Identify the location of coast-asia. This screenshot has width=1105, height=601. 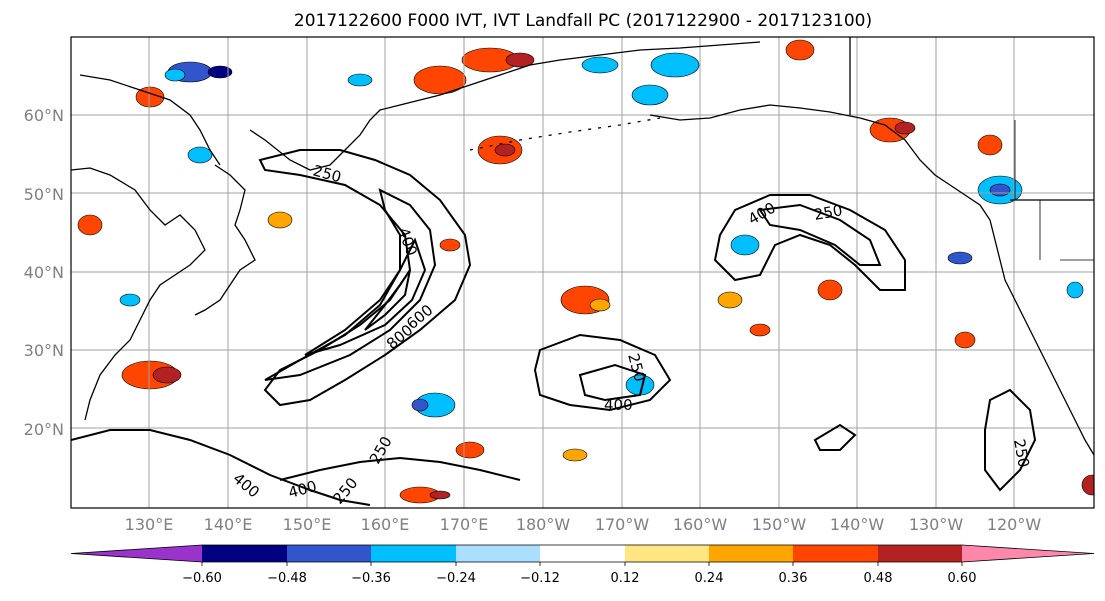
(138, 294).